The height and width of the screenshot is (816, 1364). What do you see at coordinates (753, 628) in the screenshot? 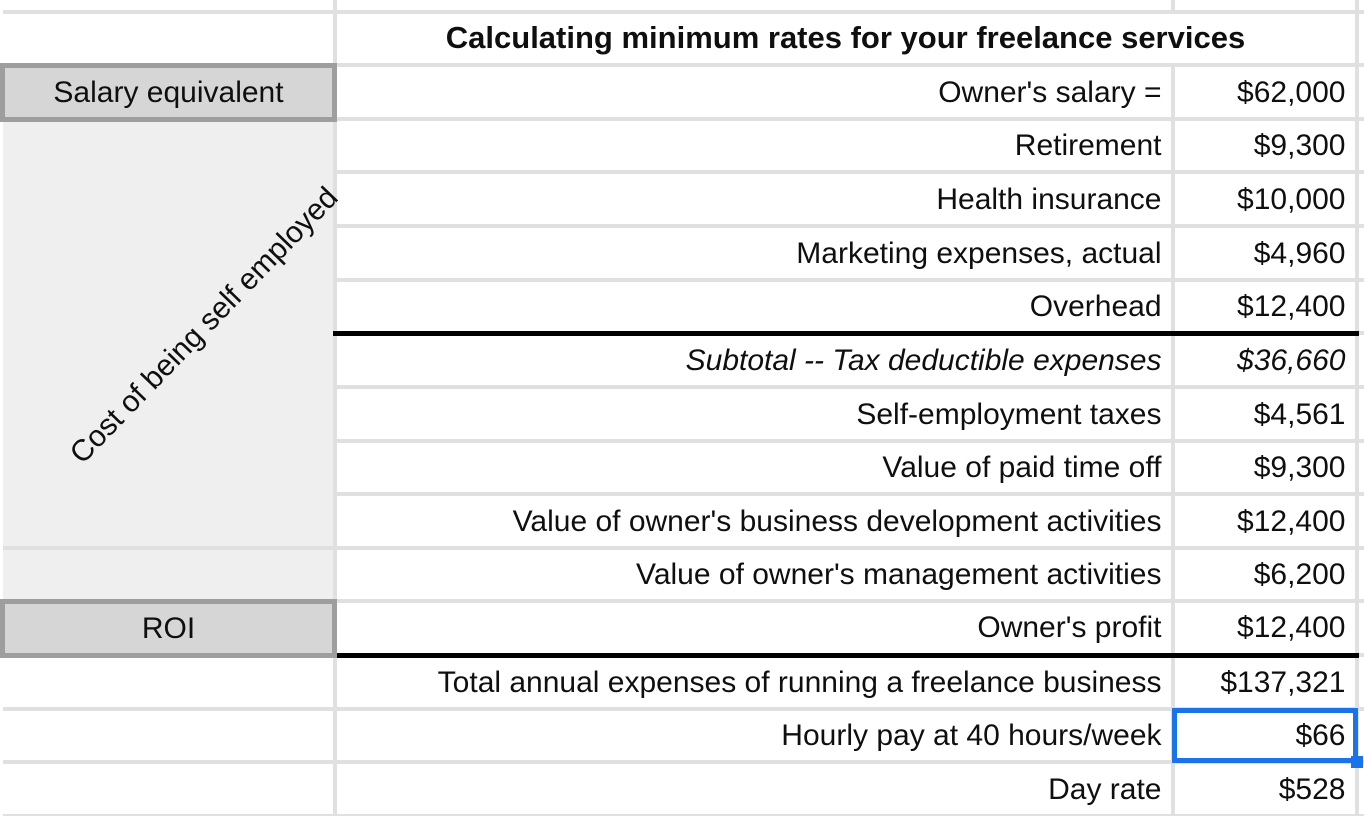
I see `row-label-owners-profit: Owner's profit` at bounding box center [753, 628].